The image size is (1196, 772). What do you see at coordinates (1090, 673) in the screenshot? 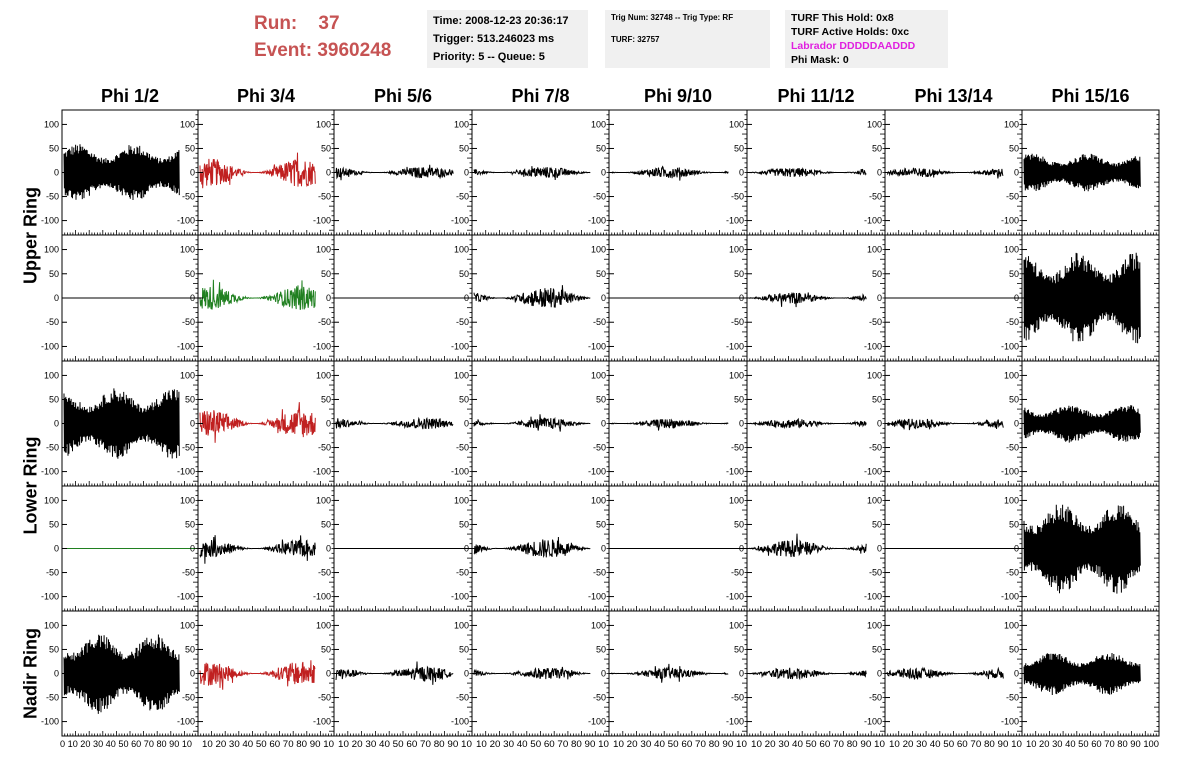
I see `panel-frame` at bounding box center [1090, 673].